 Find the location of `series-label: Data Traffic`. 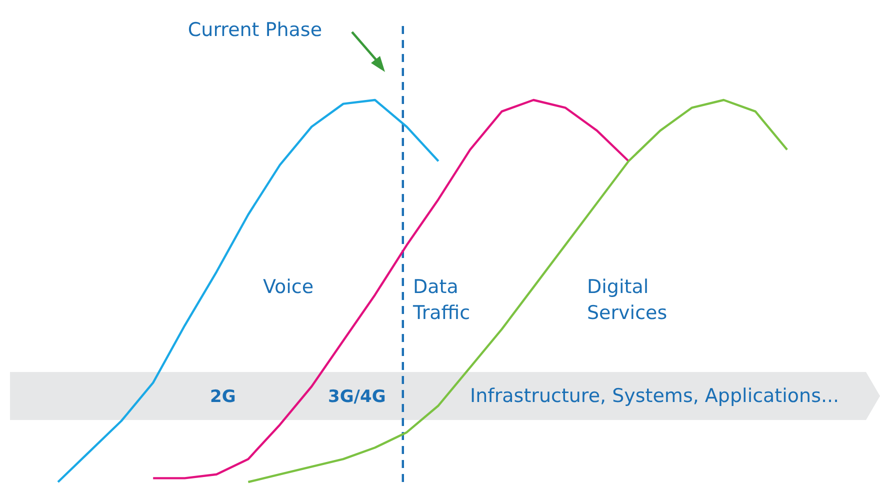

series-label: Data Traffic is located at coordinates (441, 300).